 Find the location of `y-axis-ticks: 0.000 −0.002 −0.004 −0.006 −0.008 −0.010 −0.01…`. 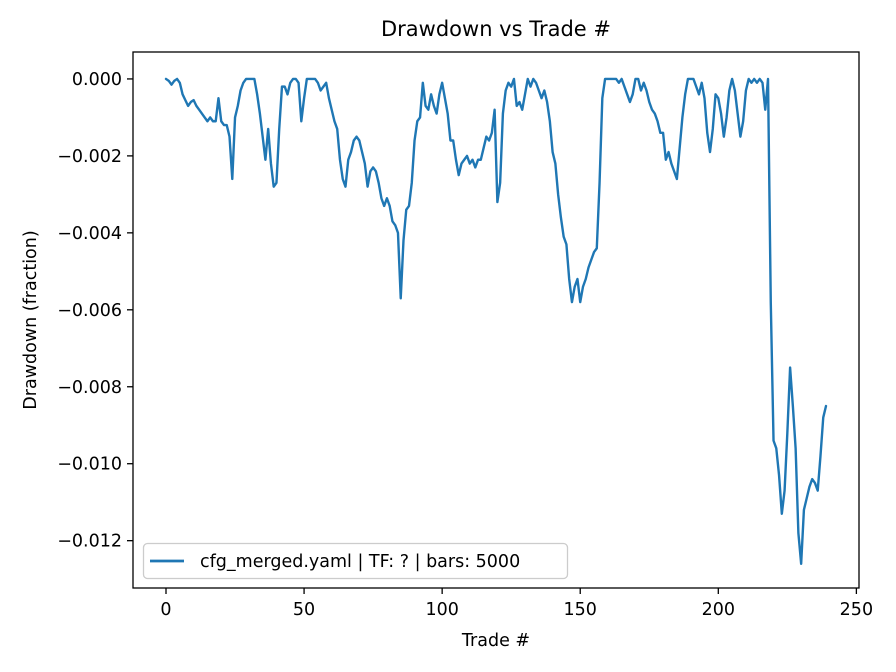

y-axis-ticks: 0.000 −0.002 −0.004 −0.006 −0.008 −0.010 −0.01… is located at coordinates (95, 311).